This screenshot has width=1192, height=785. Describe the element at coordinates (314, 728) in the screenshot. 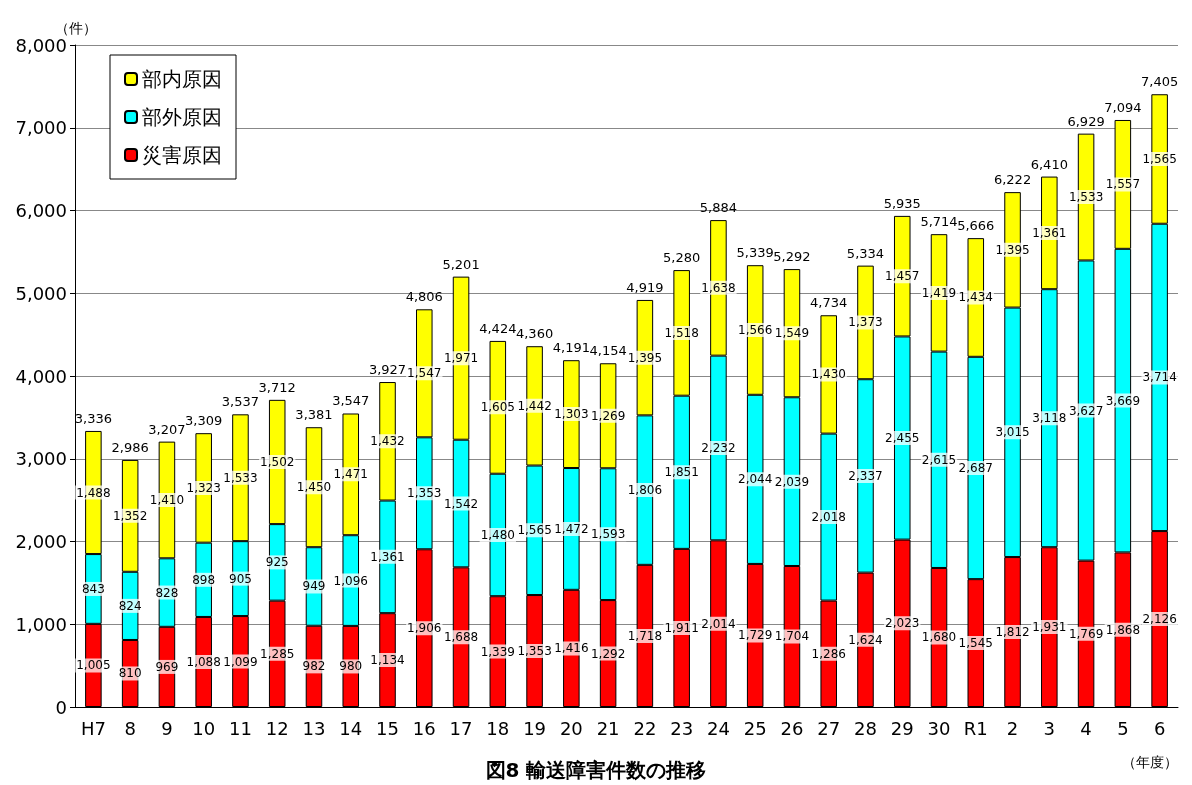

I see `x-tick-label: 13` at that location.